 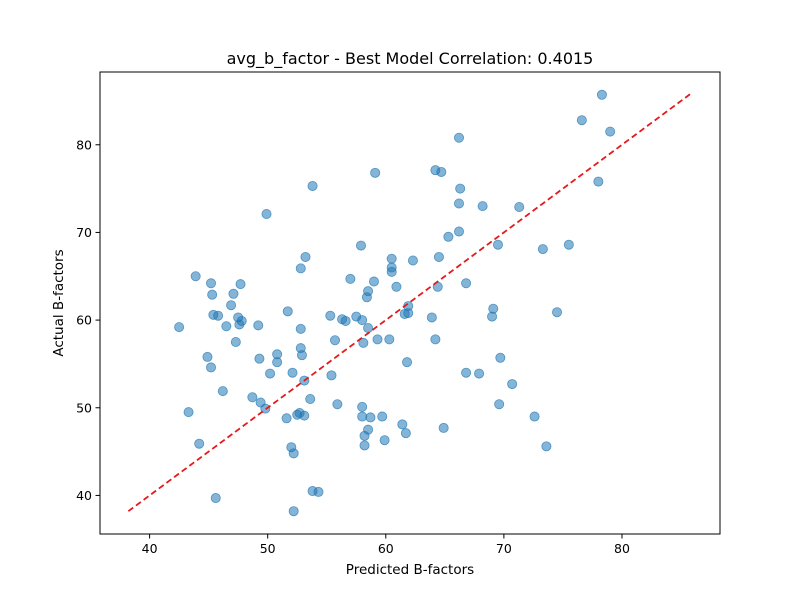 I want to click on y-axis-label: Actual B-factors, so click(x=59, y=302).